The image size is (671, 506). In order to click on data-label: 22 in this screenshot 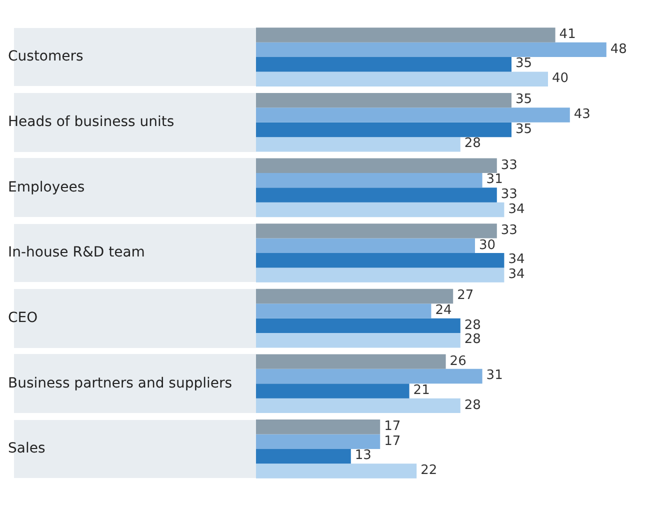, I will do `click(429, 470)`.